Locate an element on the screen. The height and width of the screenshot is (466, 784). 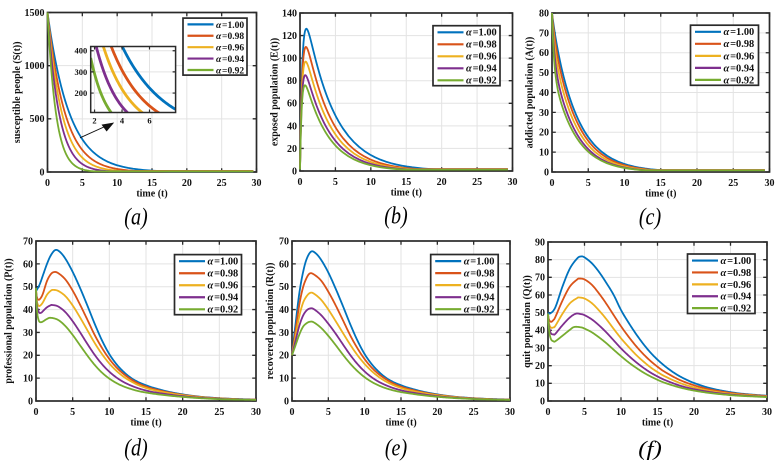
svg-text: α =0.92 is located at coordinates (736, 309).